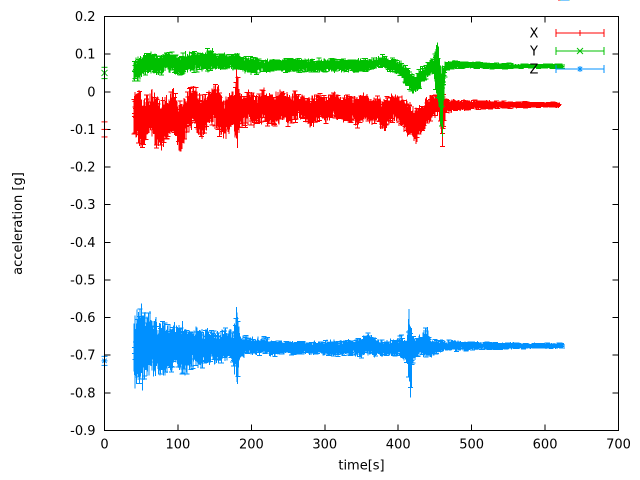 This screenshot has width=640, height=480. Describe the element at coordinates (85, 55) in the screenshot. I see `y-tick-label: 0.1` at that location.